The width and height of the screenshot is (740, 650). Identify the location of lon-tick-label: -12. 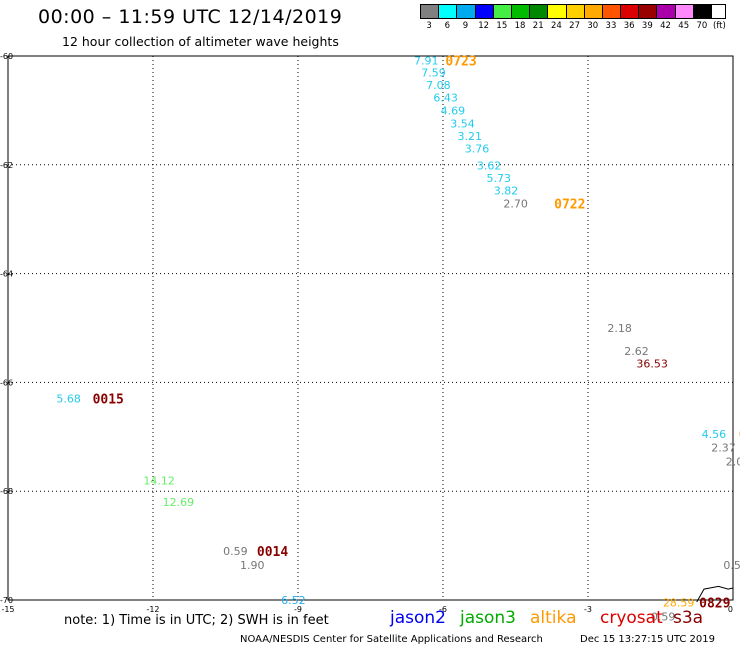
(152, 609).